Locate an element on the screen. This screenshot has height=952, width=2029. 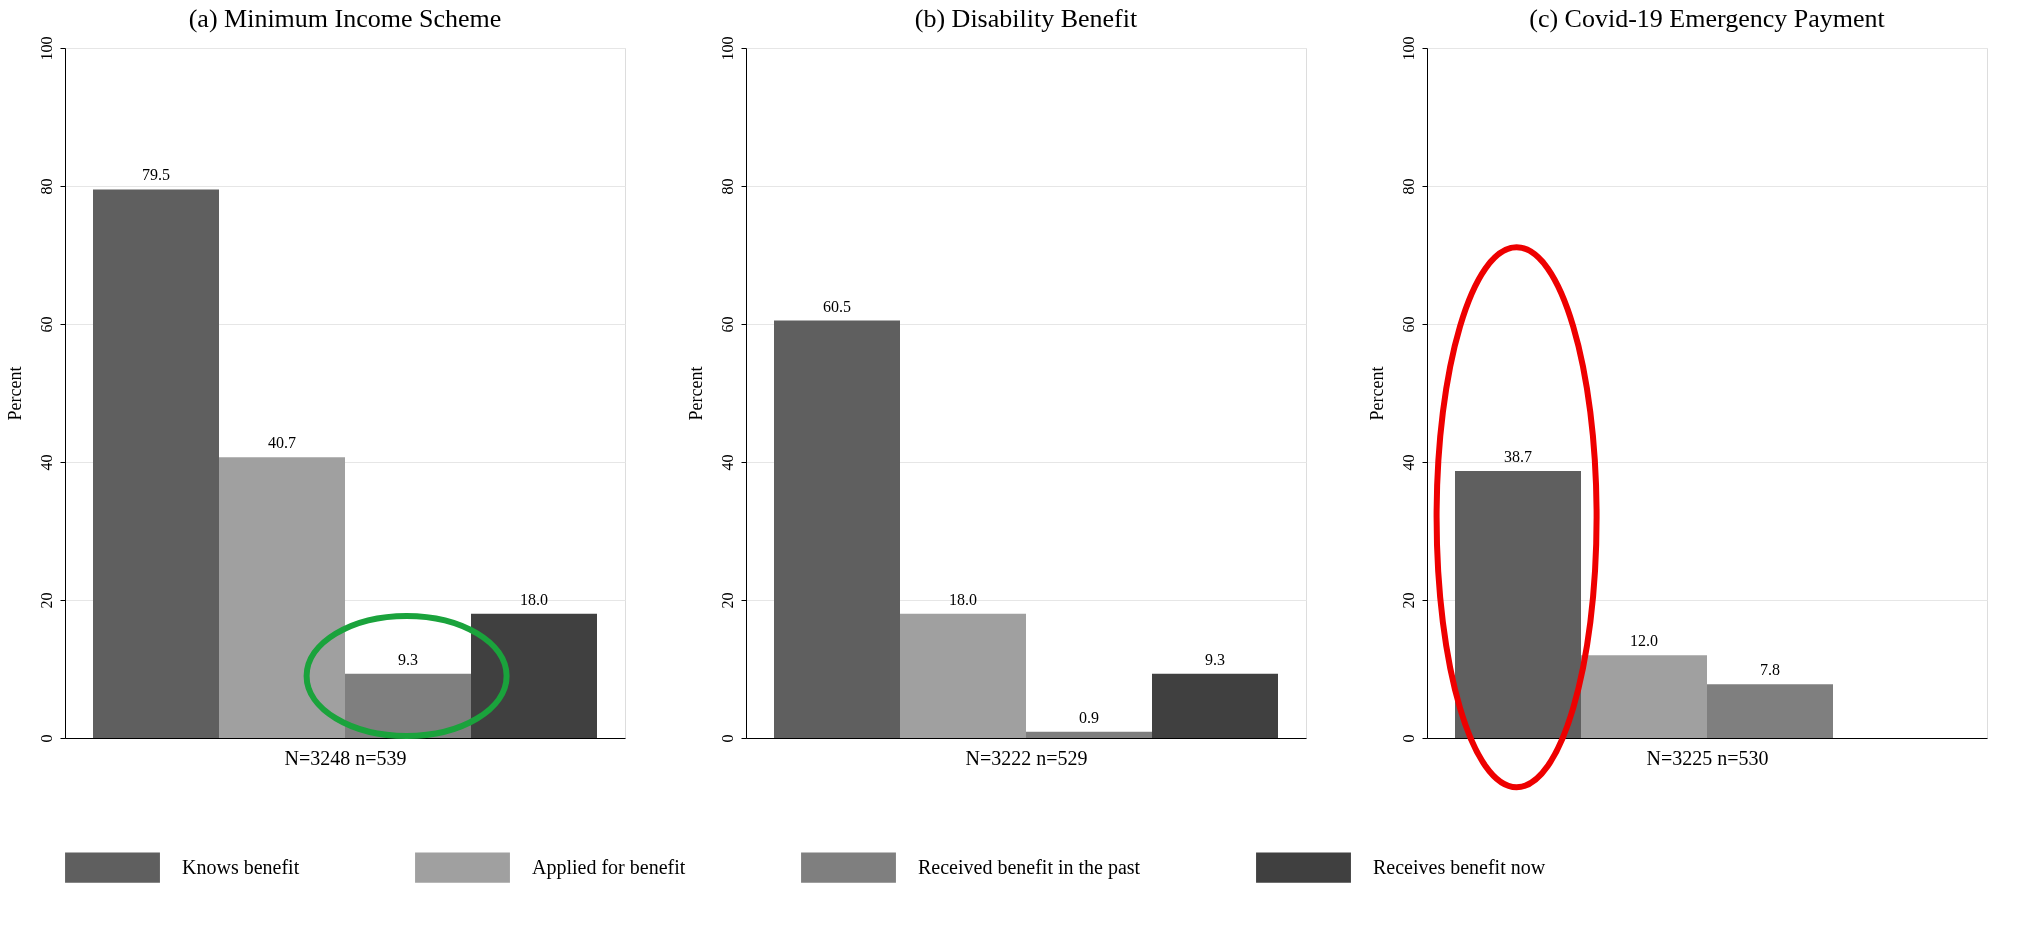
legend-label: Receives benefit now is located at coordinates (1459, 866).